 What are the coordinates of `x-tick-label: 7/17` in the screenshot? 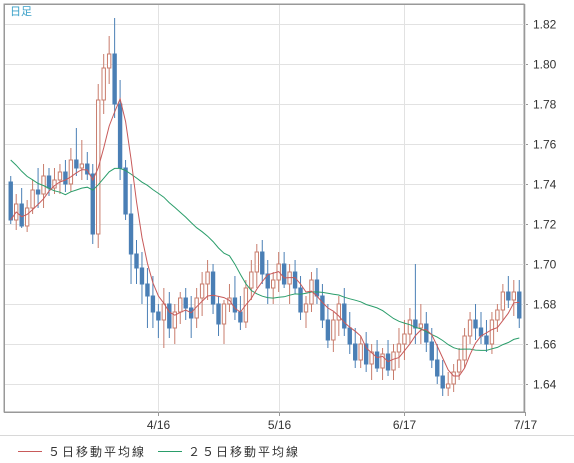 It's located at (526, 425).